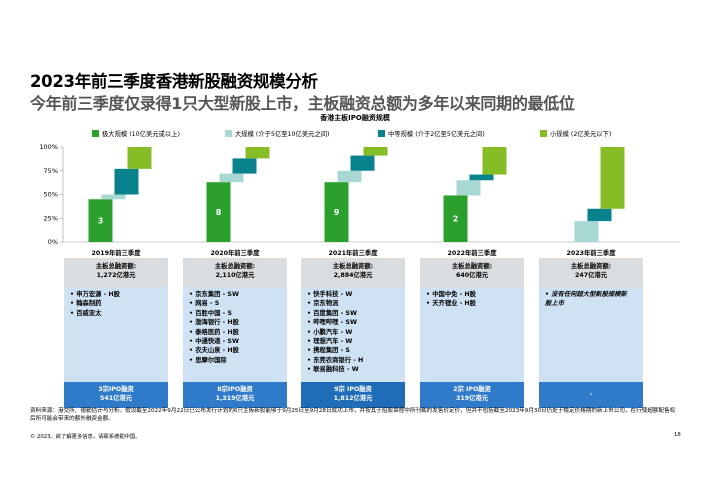 This screenshot has height=501, width=710. I want to click on ipo-count: 3宗IPO融资, so click(116, 389).